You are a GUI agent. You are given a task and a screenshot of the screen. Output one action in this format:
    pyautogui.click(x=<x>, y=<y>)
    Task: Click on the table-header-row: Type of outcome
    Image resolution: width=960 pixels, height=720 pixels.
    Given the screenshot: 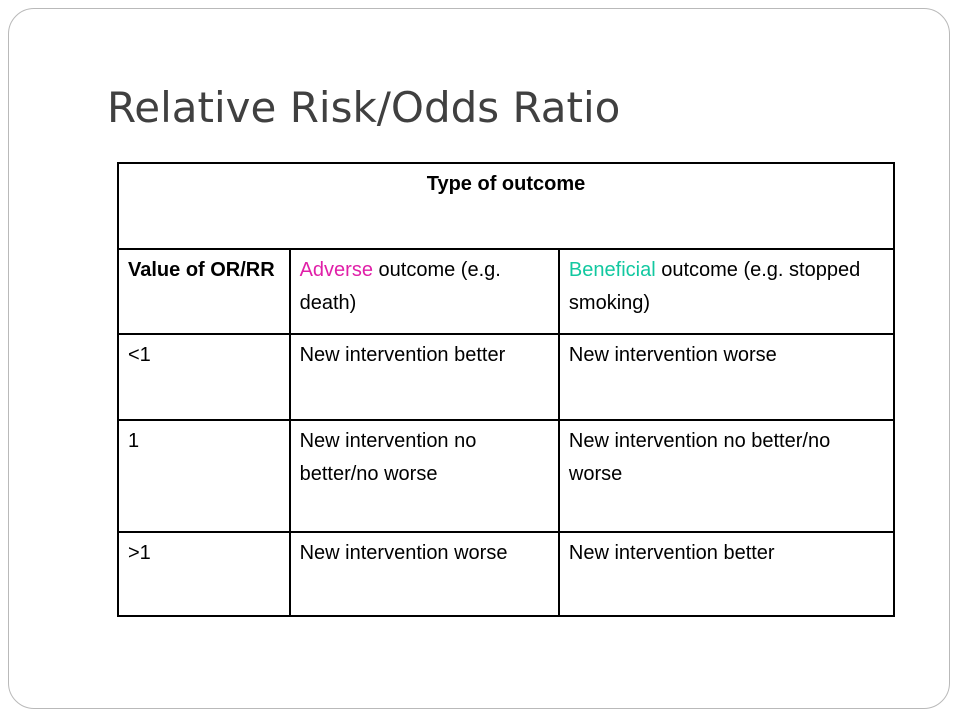 What is the action you would take?
    pyautogui.click(x=506, y=206)
    